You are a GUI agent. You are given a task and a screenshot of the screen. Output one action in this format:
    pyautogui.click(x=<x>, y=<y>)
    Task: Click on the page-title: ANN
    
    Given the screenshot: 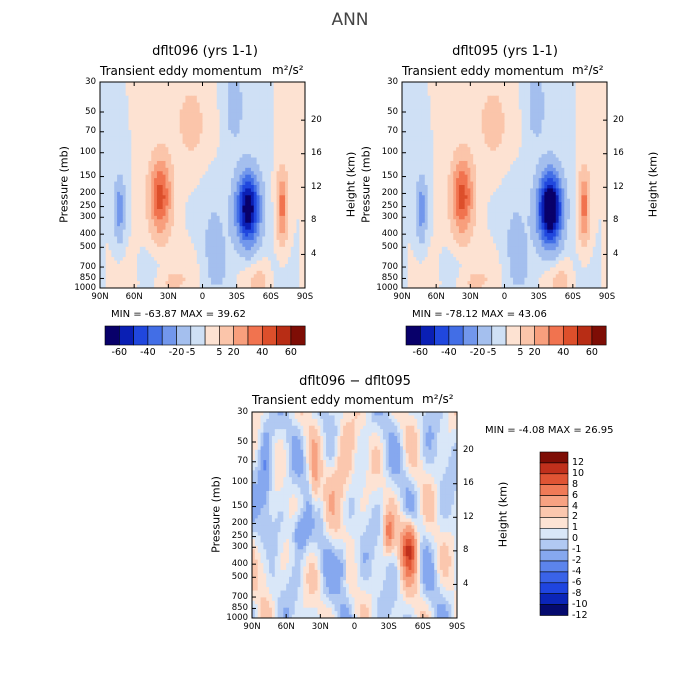 What is the action you would take?
    pyautogui.click(x=350, y=20)
    